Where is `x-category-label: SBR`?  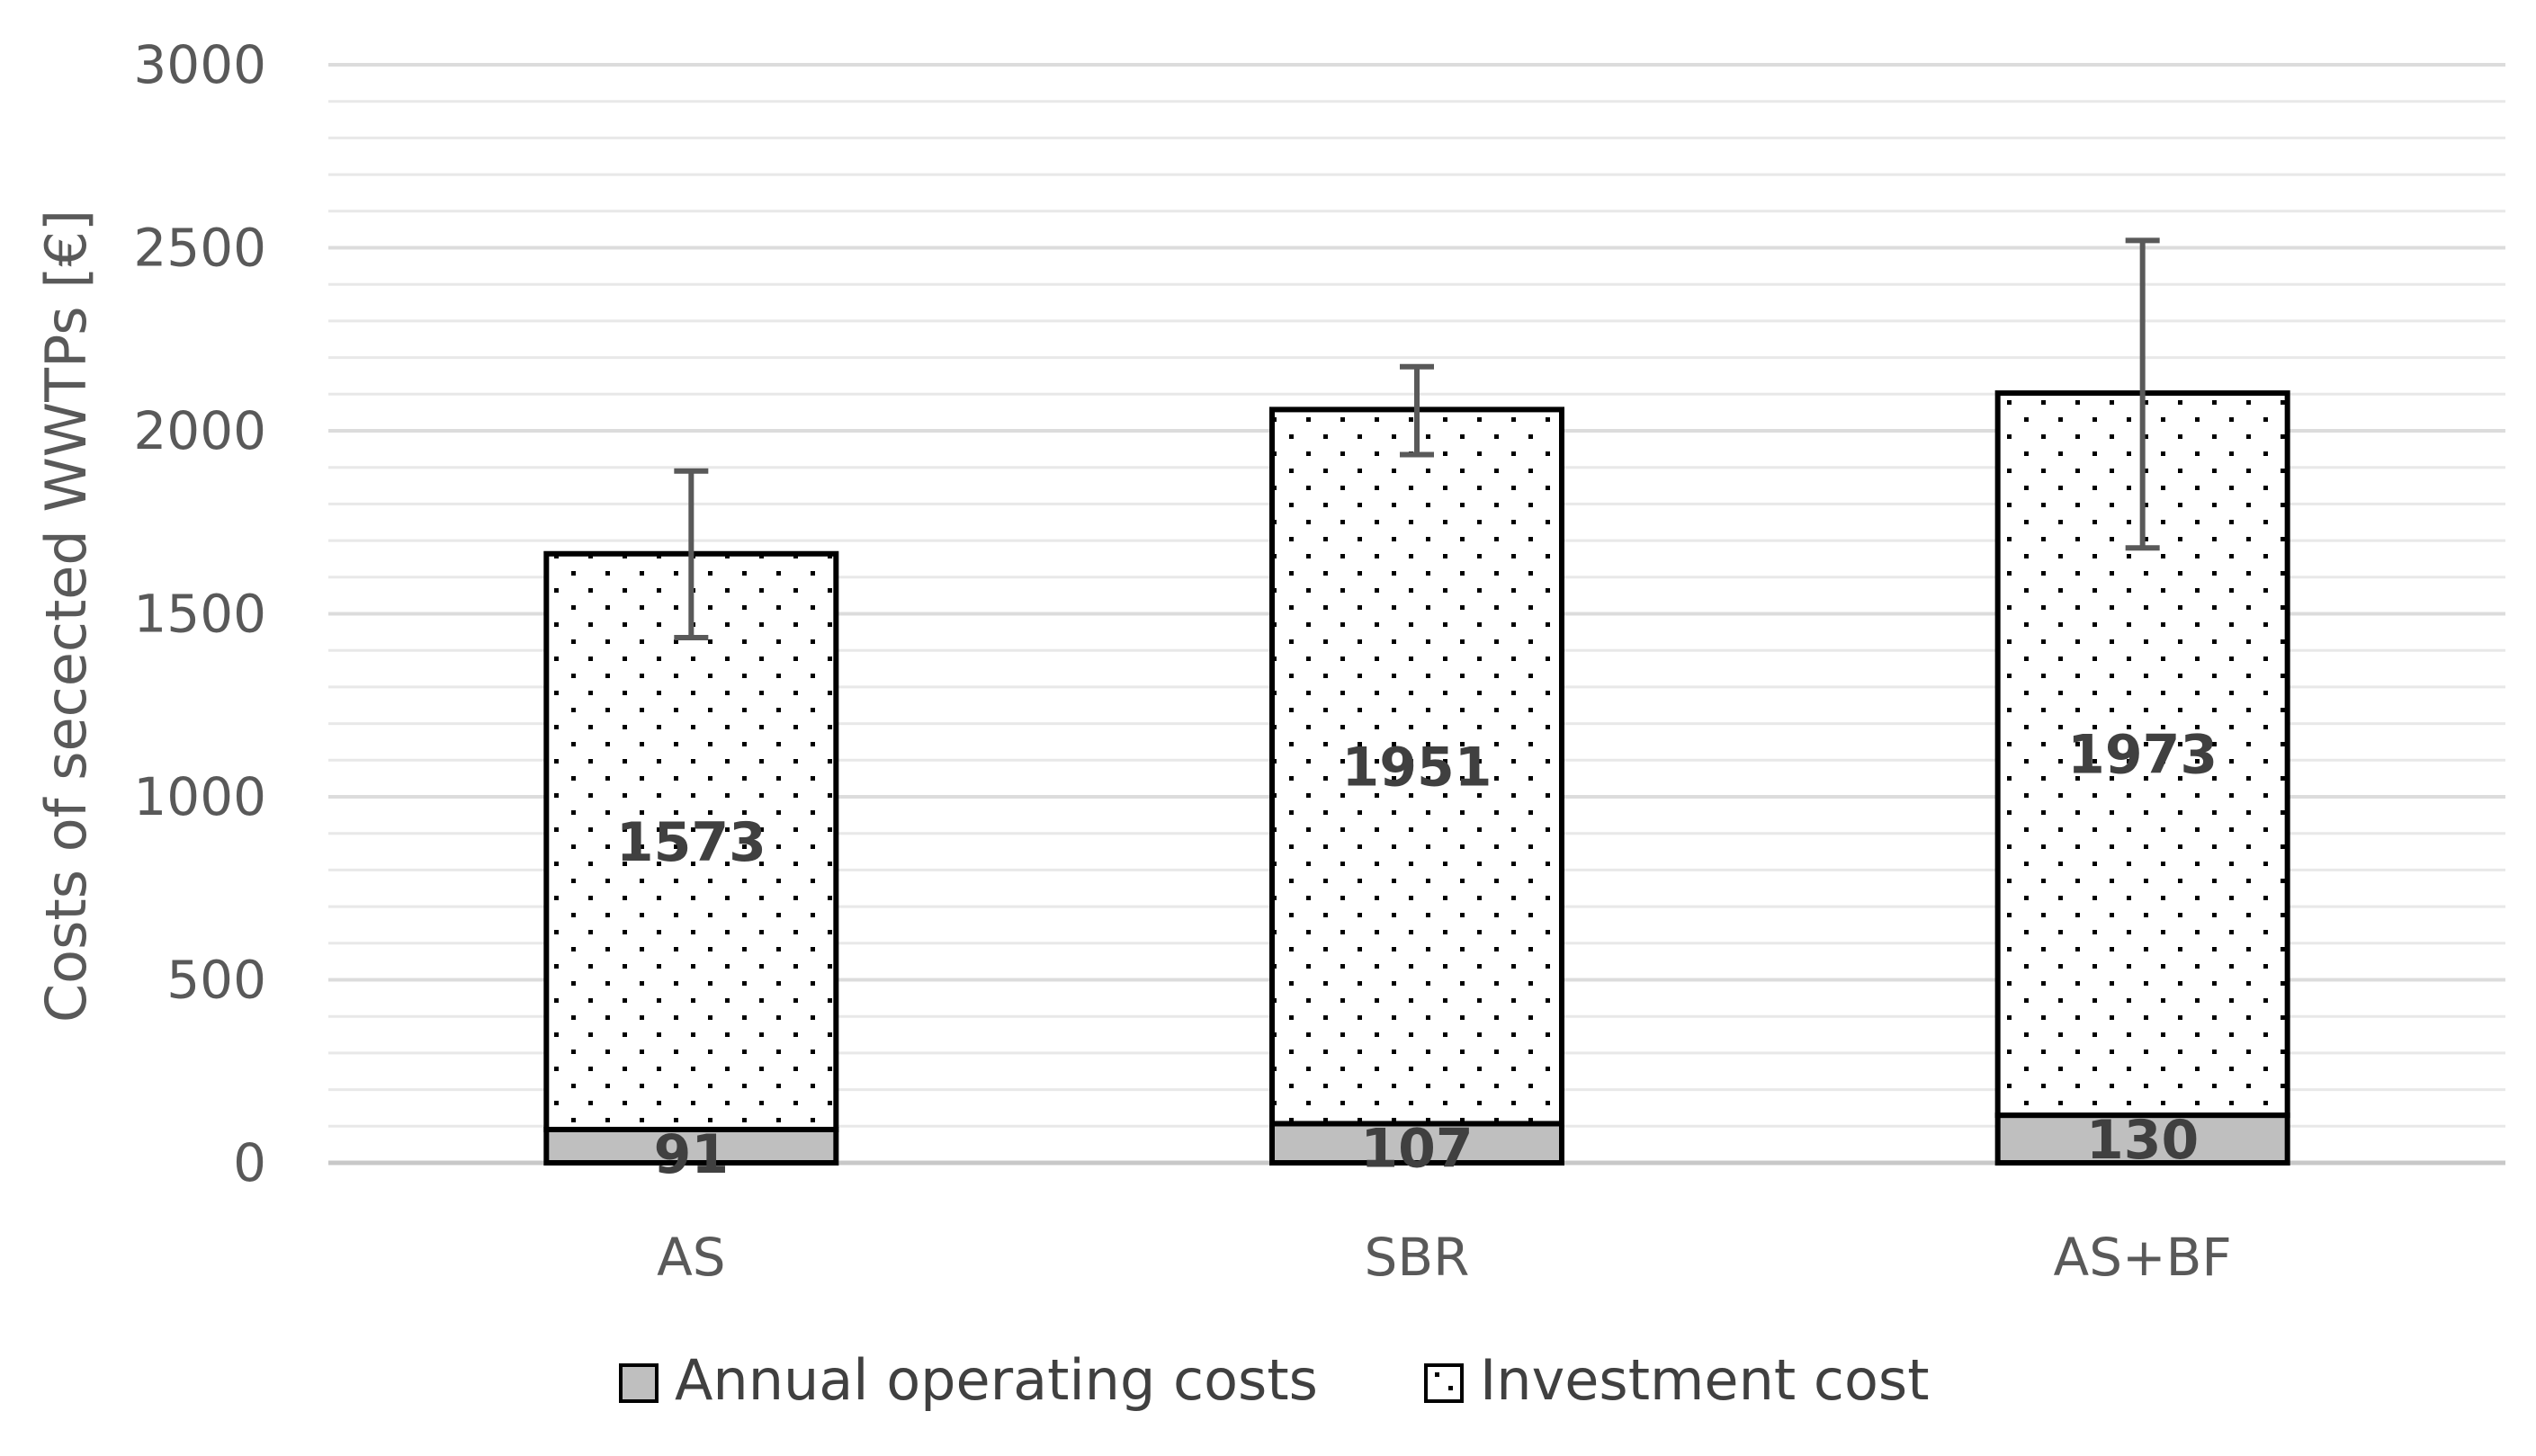 x-category-label: SBR is located at coordinates (1417, 1257).